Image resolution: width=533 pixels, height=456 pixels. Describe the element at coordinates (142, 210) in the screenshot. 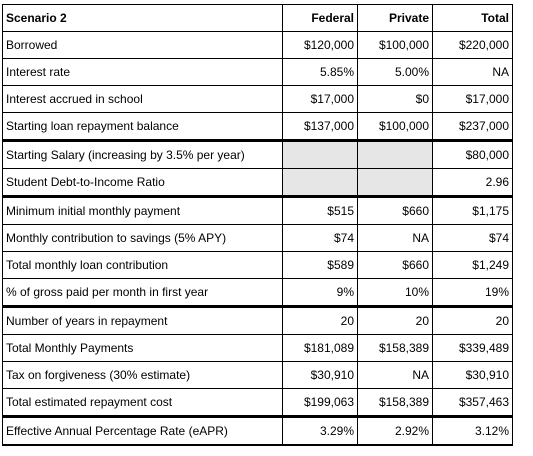

I see `row-label-cell: Minimum initial monthly payment` at that location.